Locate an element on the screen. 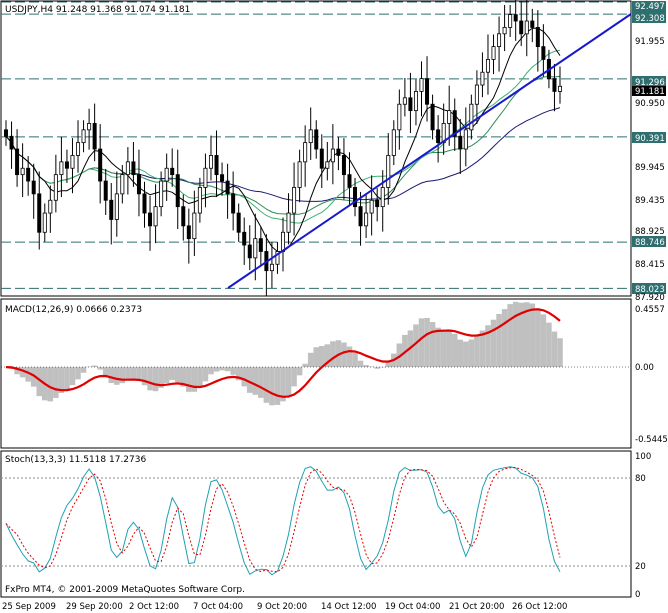 The width and height of the screenshot is (668, 613). price-label: 87.920 is located at coordinates (650, 298).